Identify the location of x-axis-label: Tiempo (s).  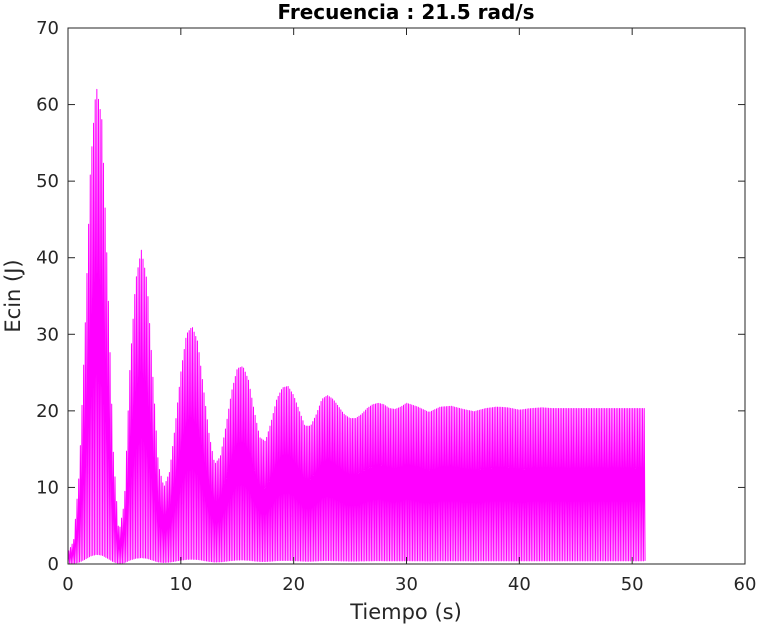
(405, 612).